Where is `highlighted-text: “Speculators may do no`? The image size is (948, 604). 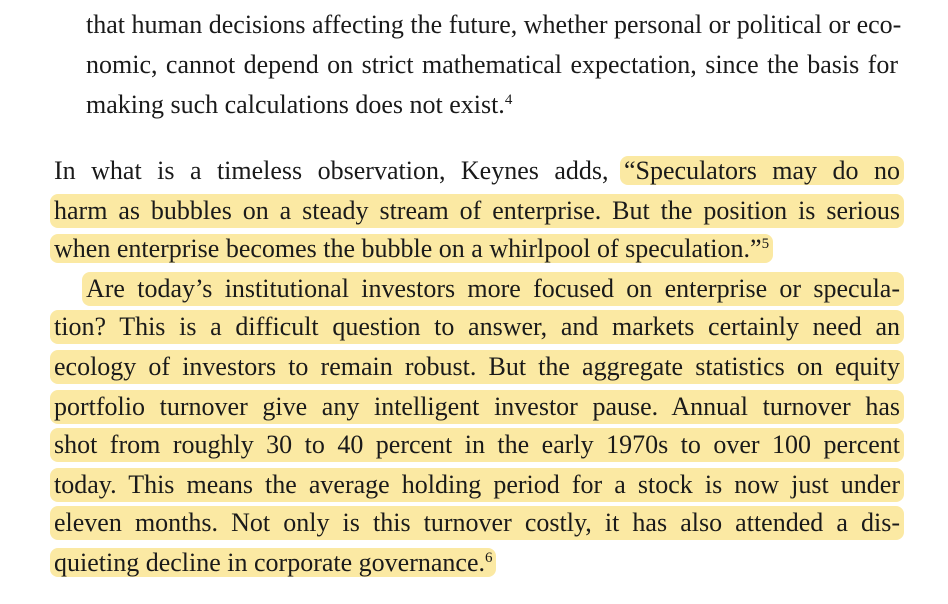 highlighted-text: “Speculators may do no is located at coordinates (761, 170).